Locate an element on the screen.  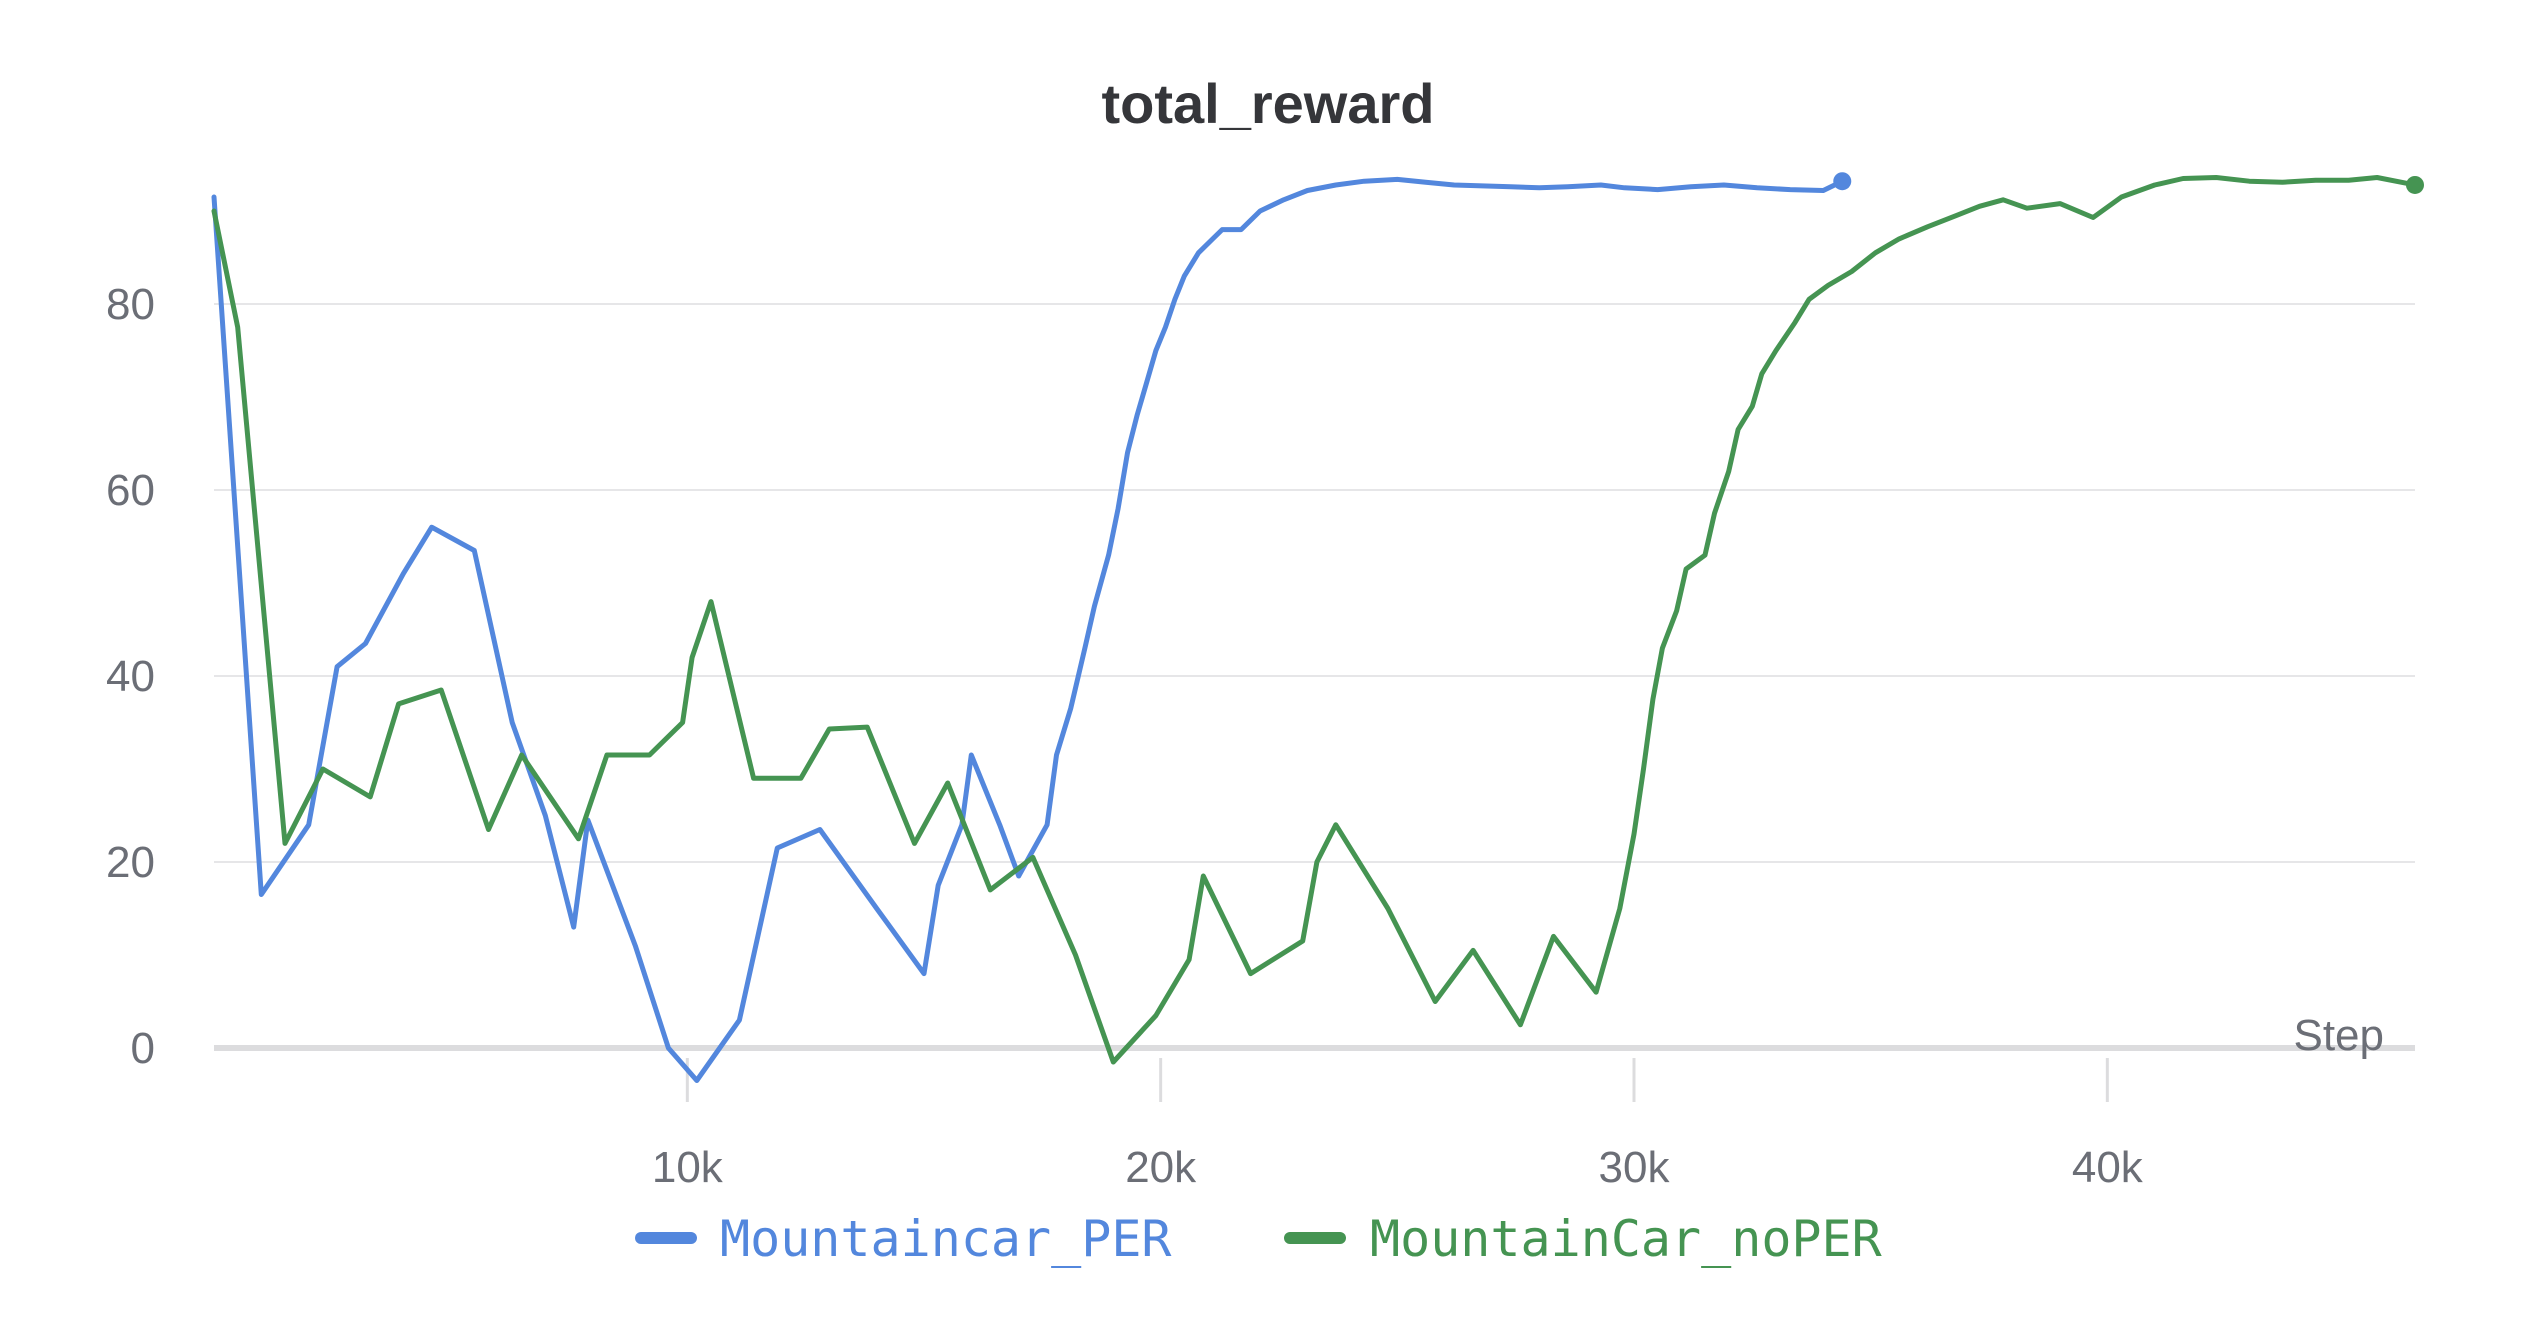
x-axis-label: Step is located at coordinates (2338, 1035).